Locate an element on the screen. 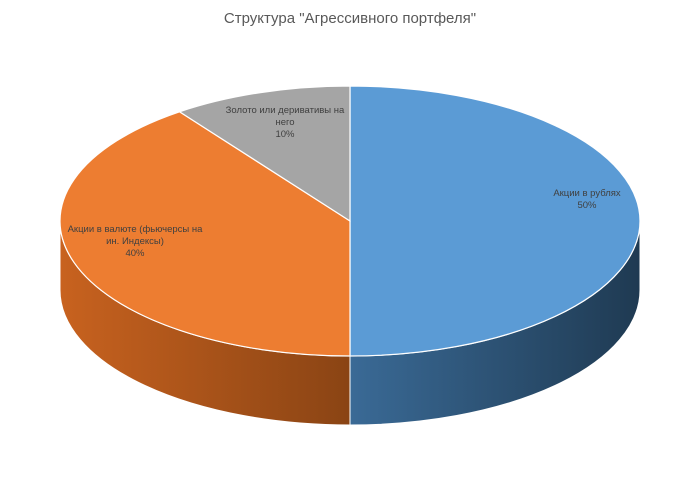 This screenshot has height=480, width=700. data-label-text: ин. Индексы) is located at coordinates (135, 241).